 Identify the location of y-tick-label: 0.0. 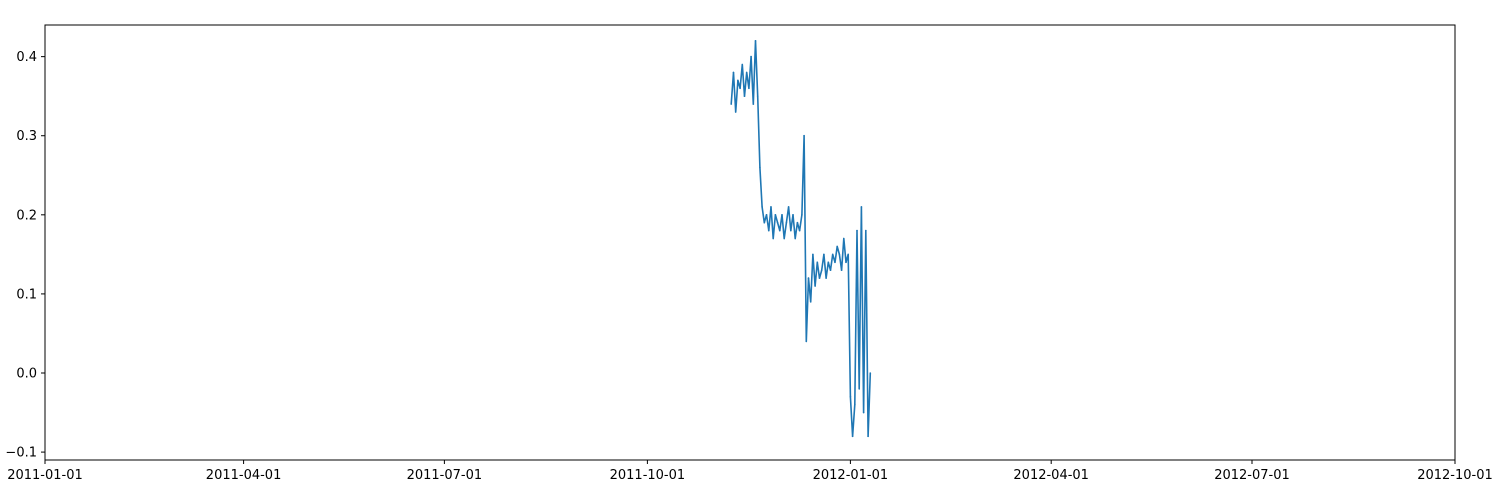
(26, 374).